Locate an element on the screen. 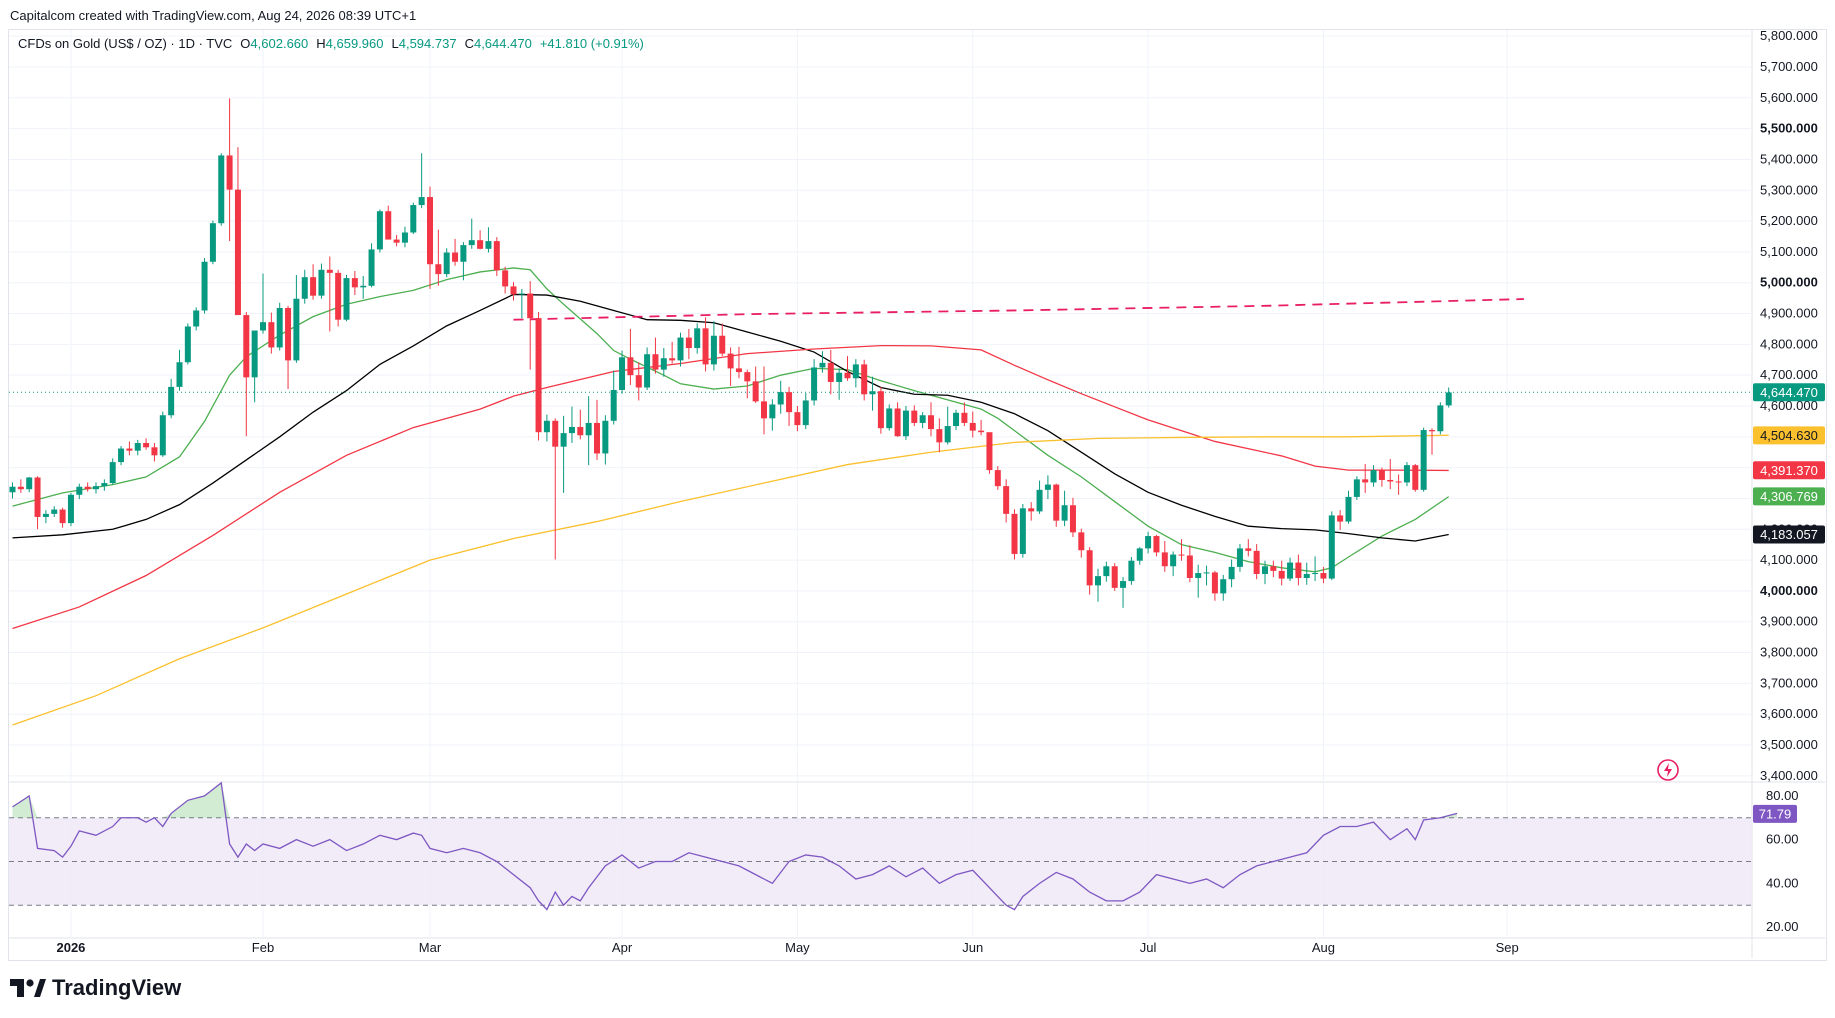 The image size is (1835, 1018). price-tick-label: 5,000.000 is located at coordinates (1789, 282).